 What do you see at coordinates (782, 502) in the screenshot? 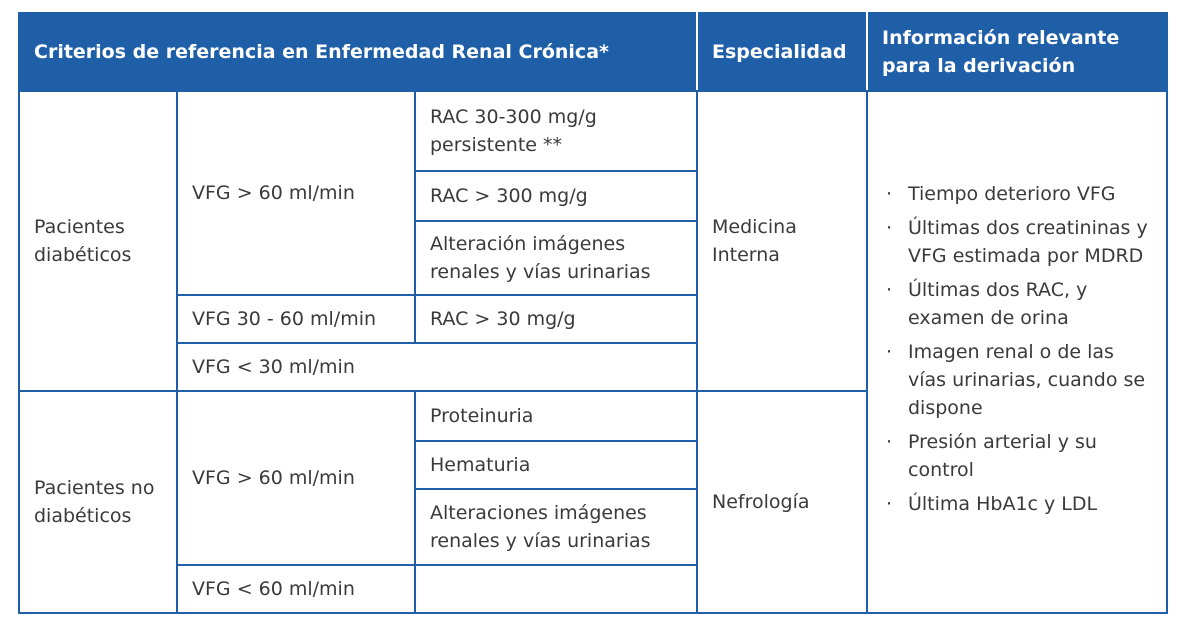
I see `specialty-nefrologia: Nefrología` at bounding box center [782, 502].